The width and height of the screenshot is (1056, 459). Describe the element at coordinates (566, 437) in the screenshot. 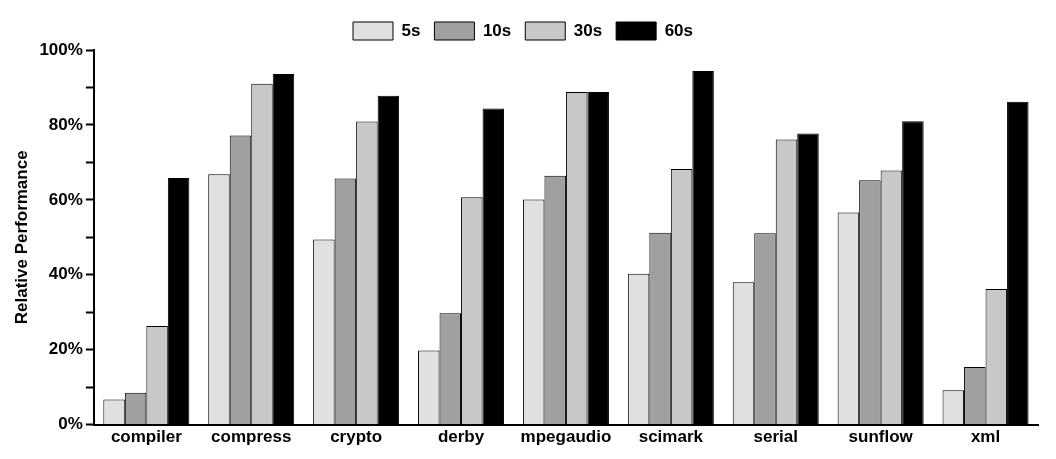

I see `x-tick-label: mpegaudio` at that location.